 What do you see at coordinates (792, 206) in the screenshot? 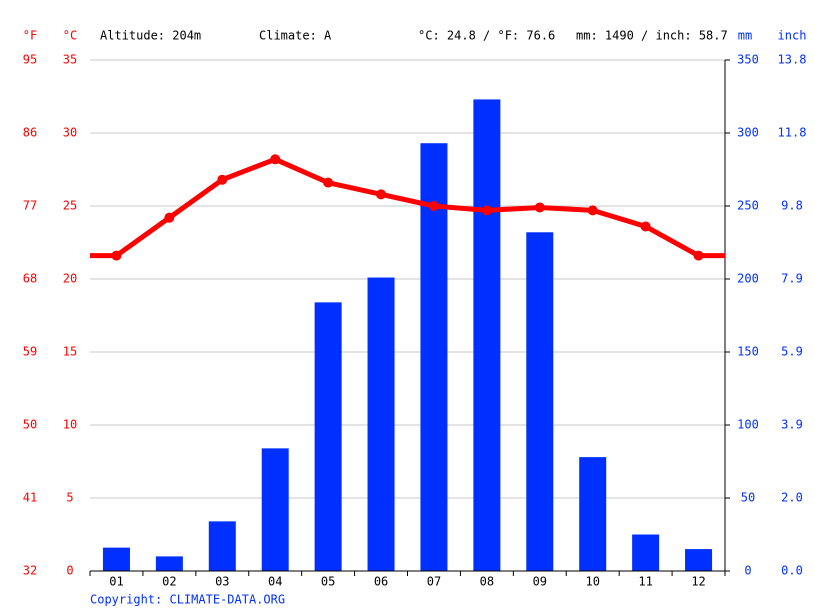
I see `y2-tick-label-inch: 9.8` at bounding box center [792, 206].